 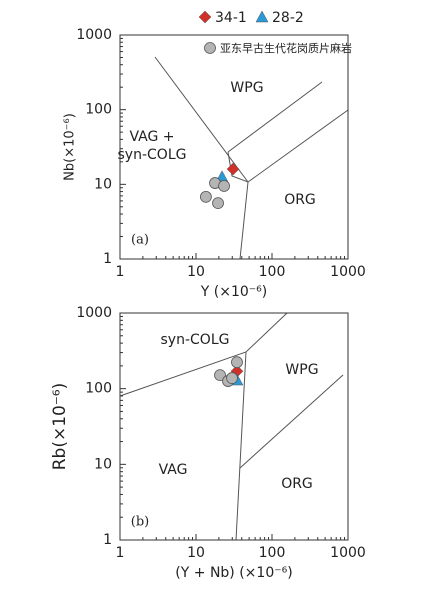 I want to click on x-axis-label: (Y + Nb) (×10⁻⁶), so click(x=233, y=573).